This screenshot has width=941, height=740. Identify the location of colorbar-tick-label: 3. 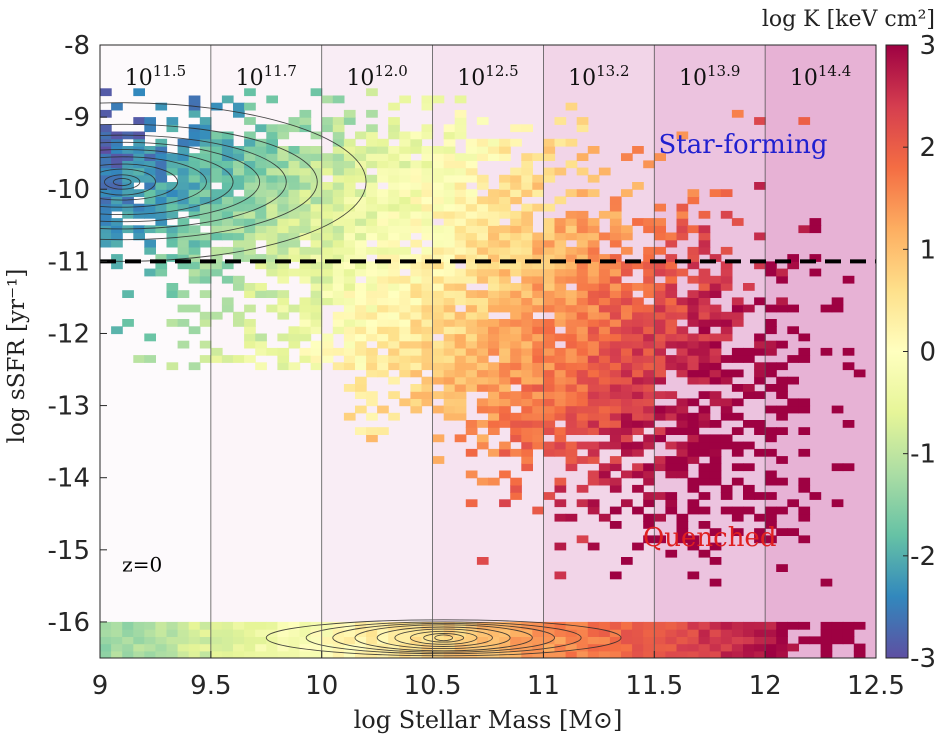
(927, 46).